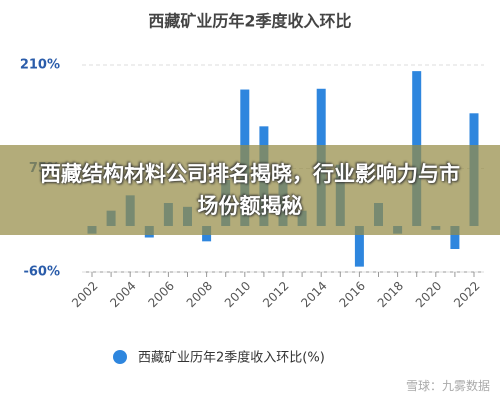  What do you see at coordinates (390, 294) in the screenshot?
I see `x-tick-label: 2018` at bounding box center [390, 294].